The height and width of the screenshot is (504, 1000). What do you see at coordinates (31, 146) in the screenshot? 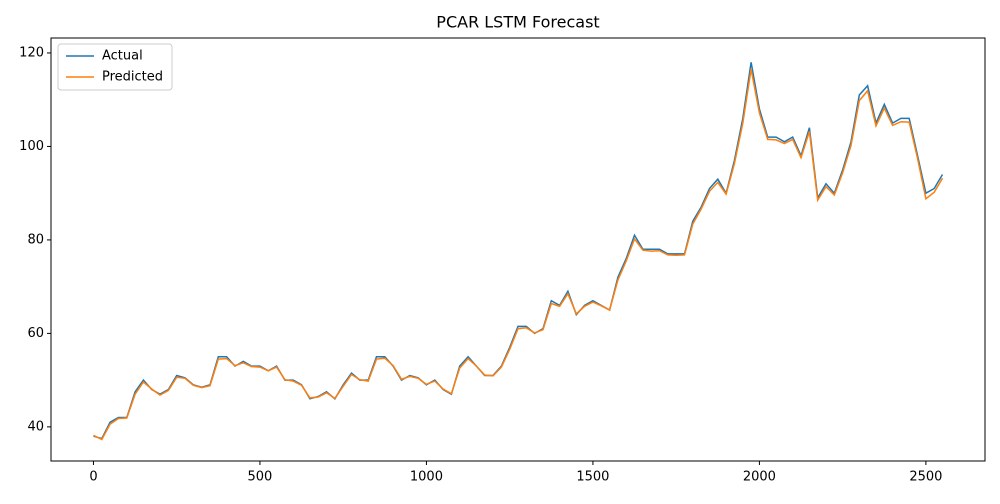
I see `y-tick-label: 100` at bounding box center [31, 146].